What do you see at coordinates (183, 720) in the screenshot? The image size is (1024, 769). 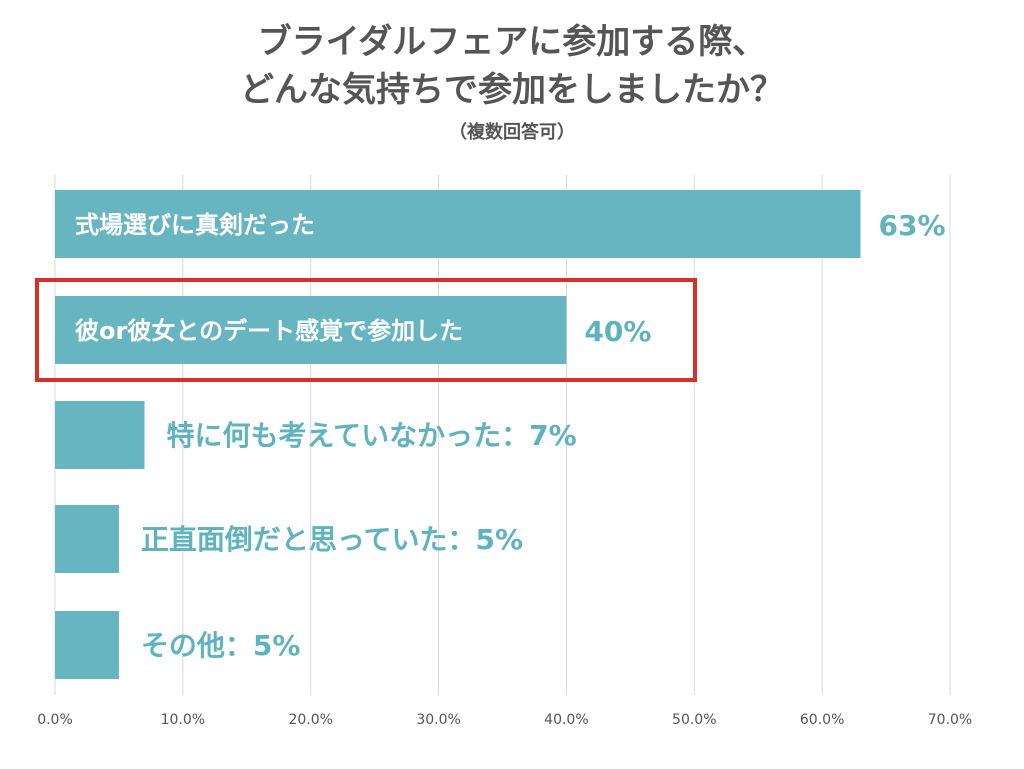 I see `x-tick-label: 10.0%` at bounding box center [183, 720].